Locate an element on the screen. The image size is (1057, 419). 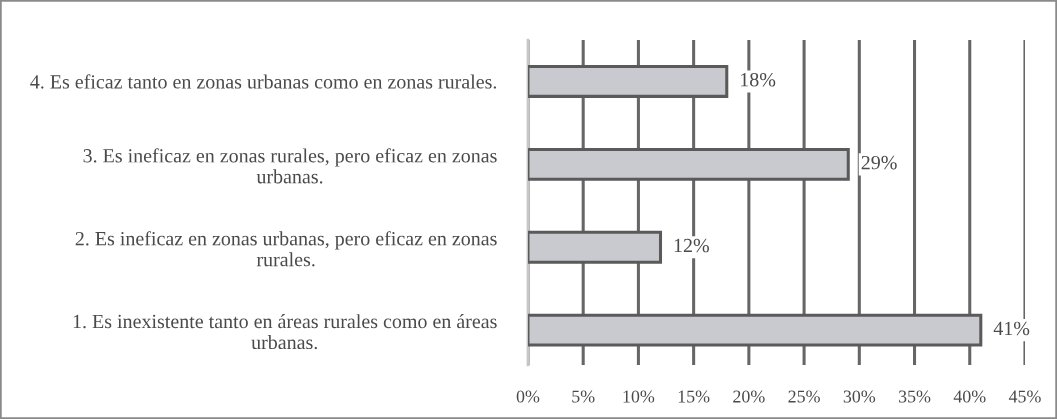
data-label: 18% is located at coordinates (758, 79).